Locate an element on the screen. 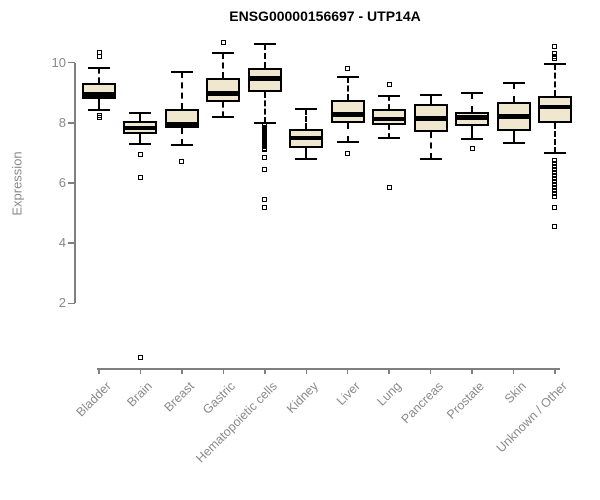  upper-whisker-pancreas is located at coordinates (430, 99).